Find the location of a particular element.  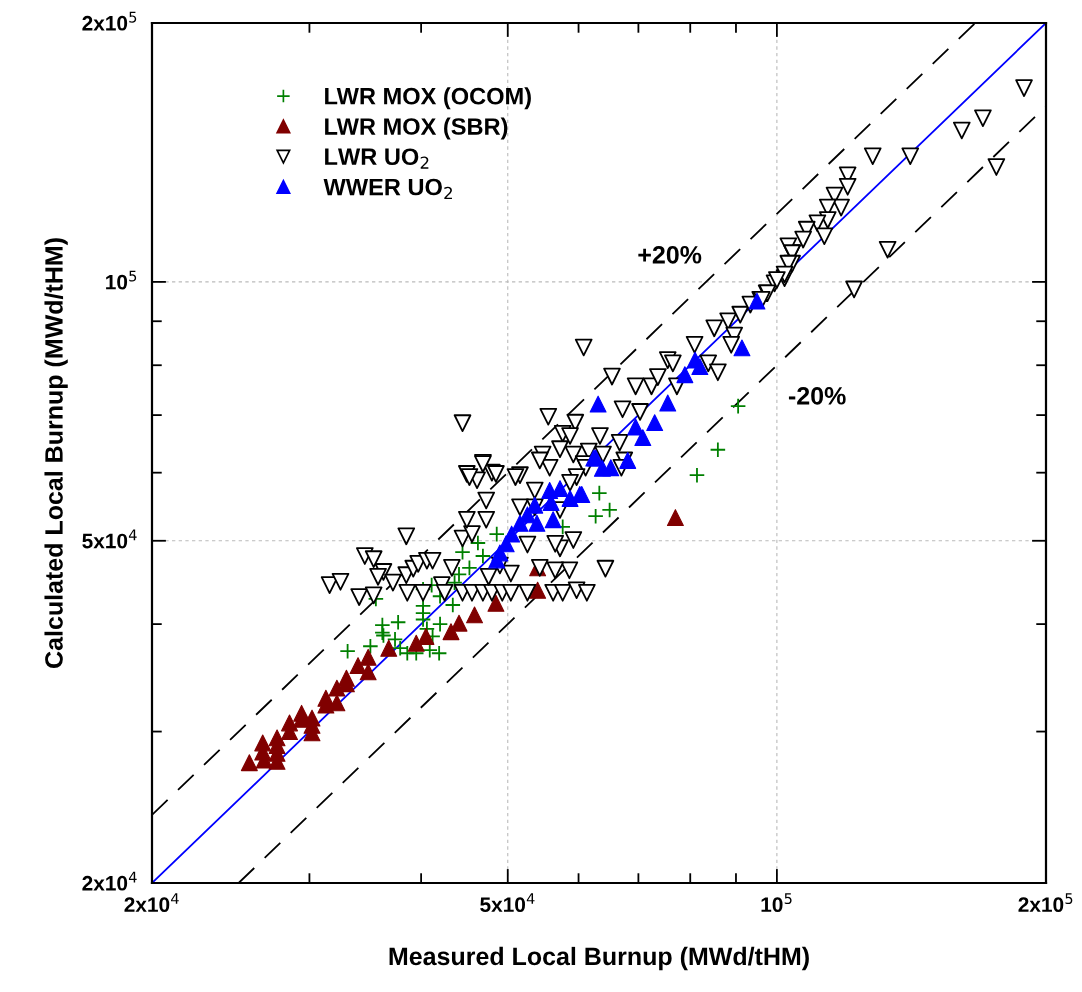

y-tick-label: 10$^{5}$ is located at coordinates (121, 280).